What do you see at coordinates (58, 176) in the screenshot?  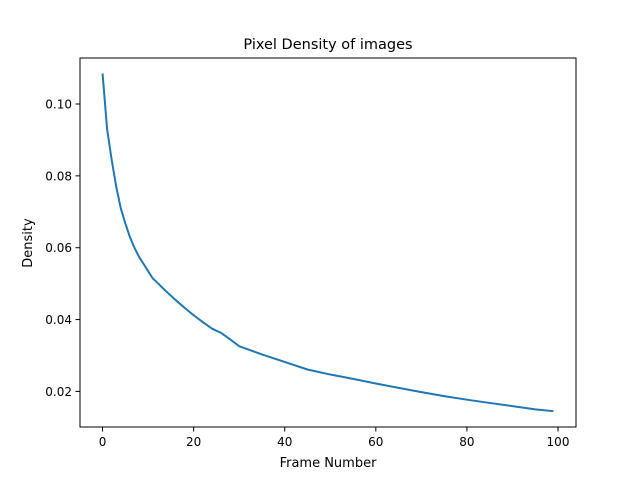 I see `y-tick-label: 0.08` at bounding box center [58, 176].